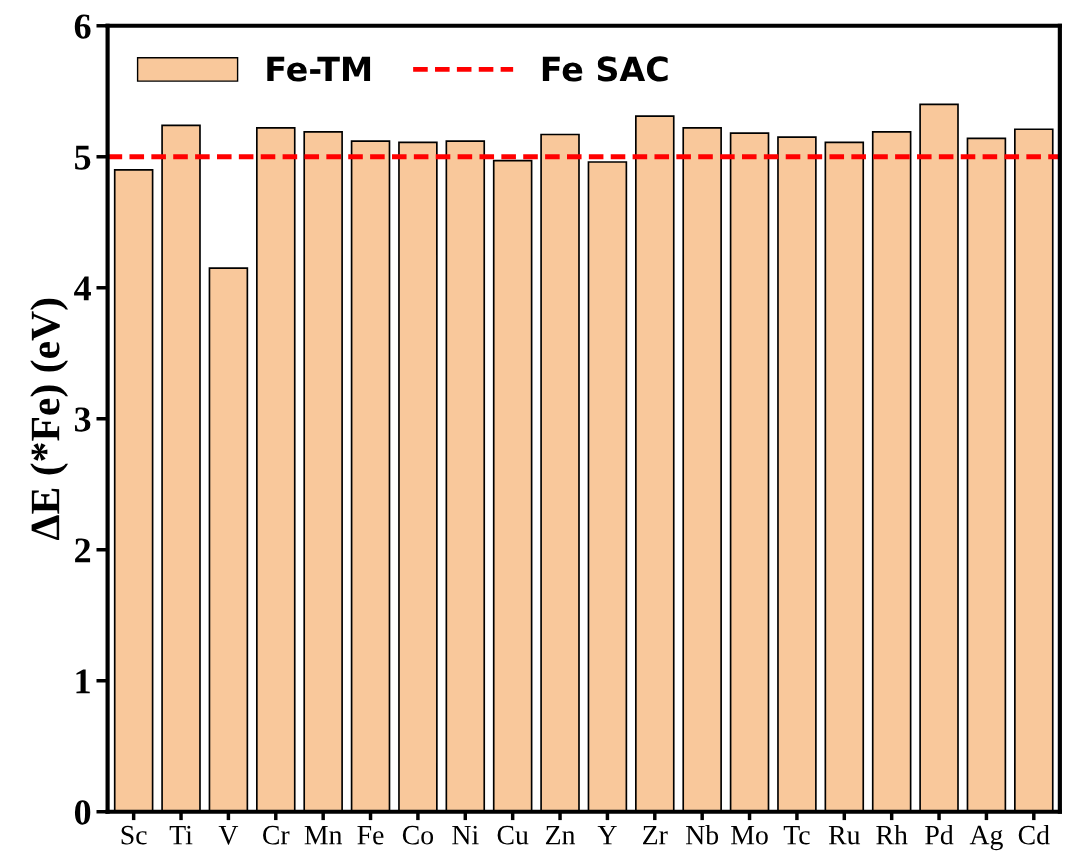  Describe the element at coordinates (986, 838) in the screenshot. I see `x-tick-label: Ag` at that location.